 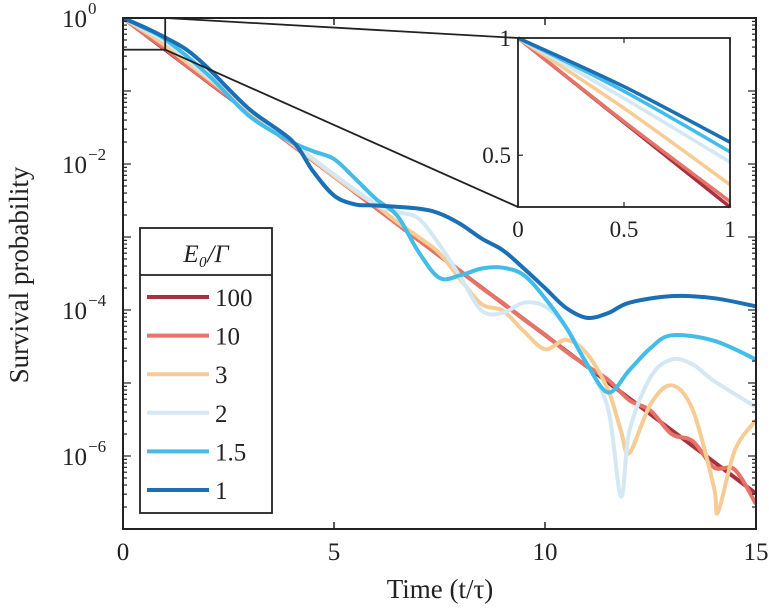 What do you see at coordinates (341, 128) in the screenshot?
I see `zoom-guide-line-bottom` at bounding box center [341, 128].